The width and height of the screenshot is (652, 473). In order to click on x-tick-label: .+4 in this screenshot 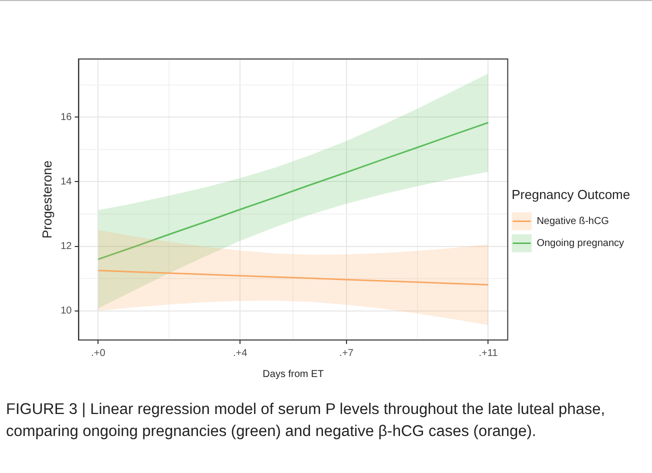, I will do `click(240, 353)`.